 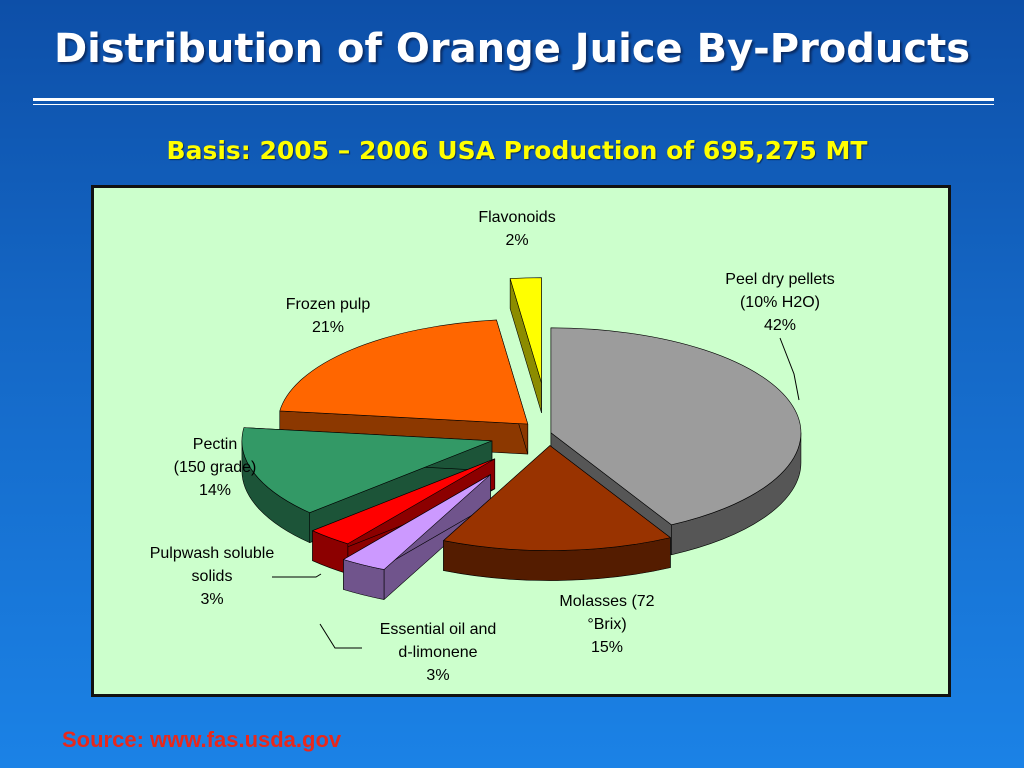 I want to click on slice-label-line: Frozen pulp, so click(x=328, y=304).